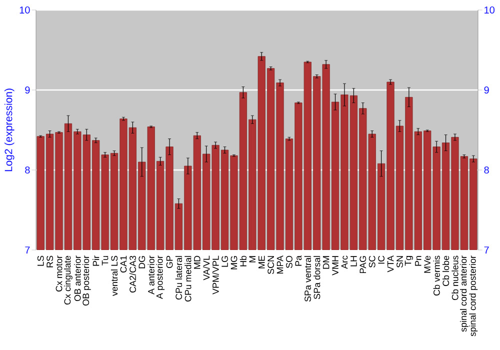 This screenshot has width=500, height=350. I want to click on x-tick-label: Cb vermis, so click(436, 276).